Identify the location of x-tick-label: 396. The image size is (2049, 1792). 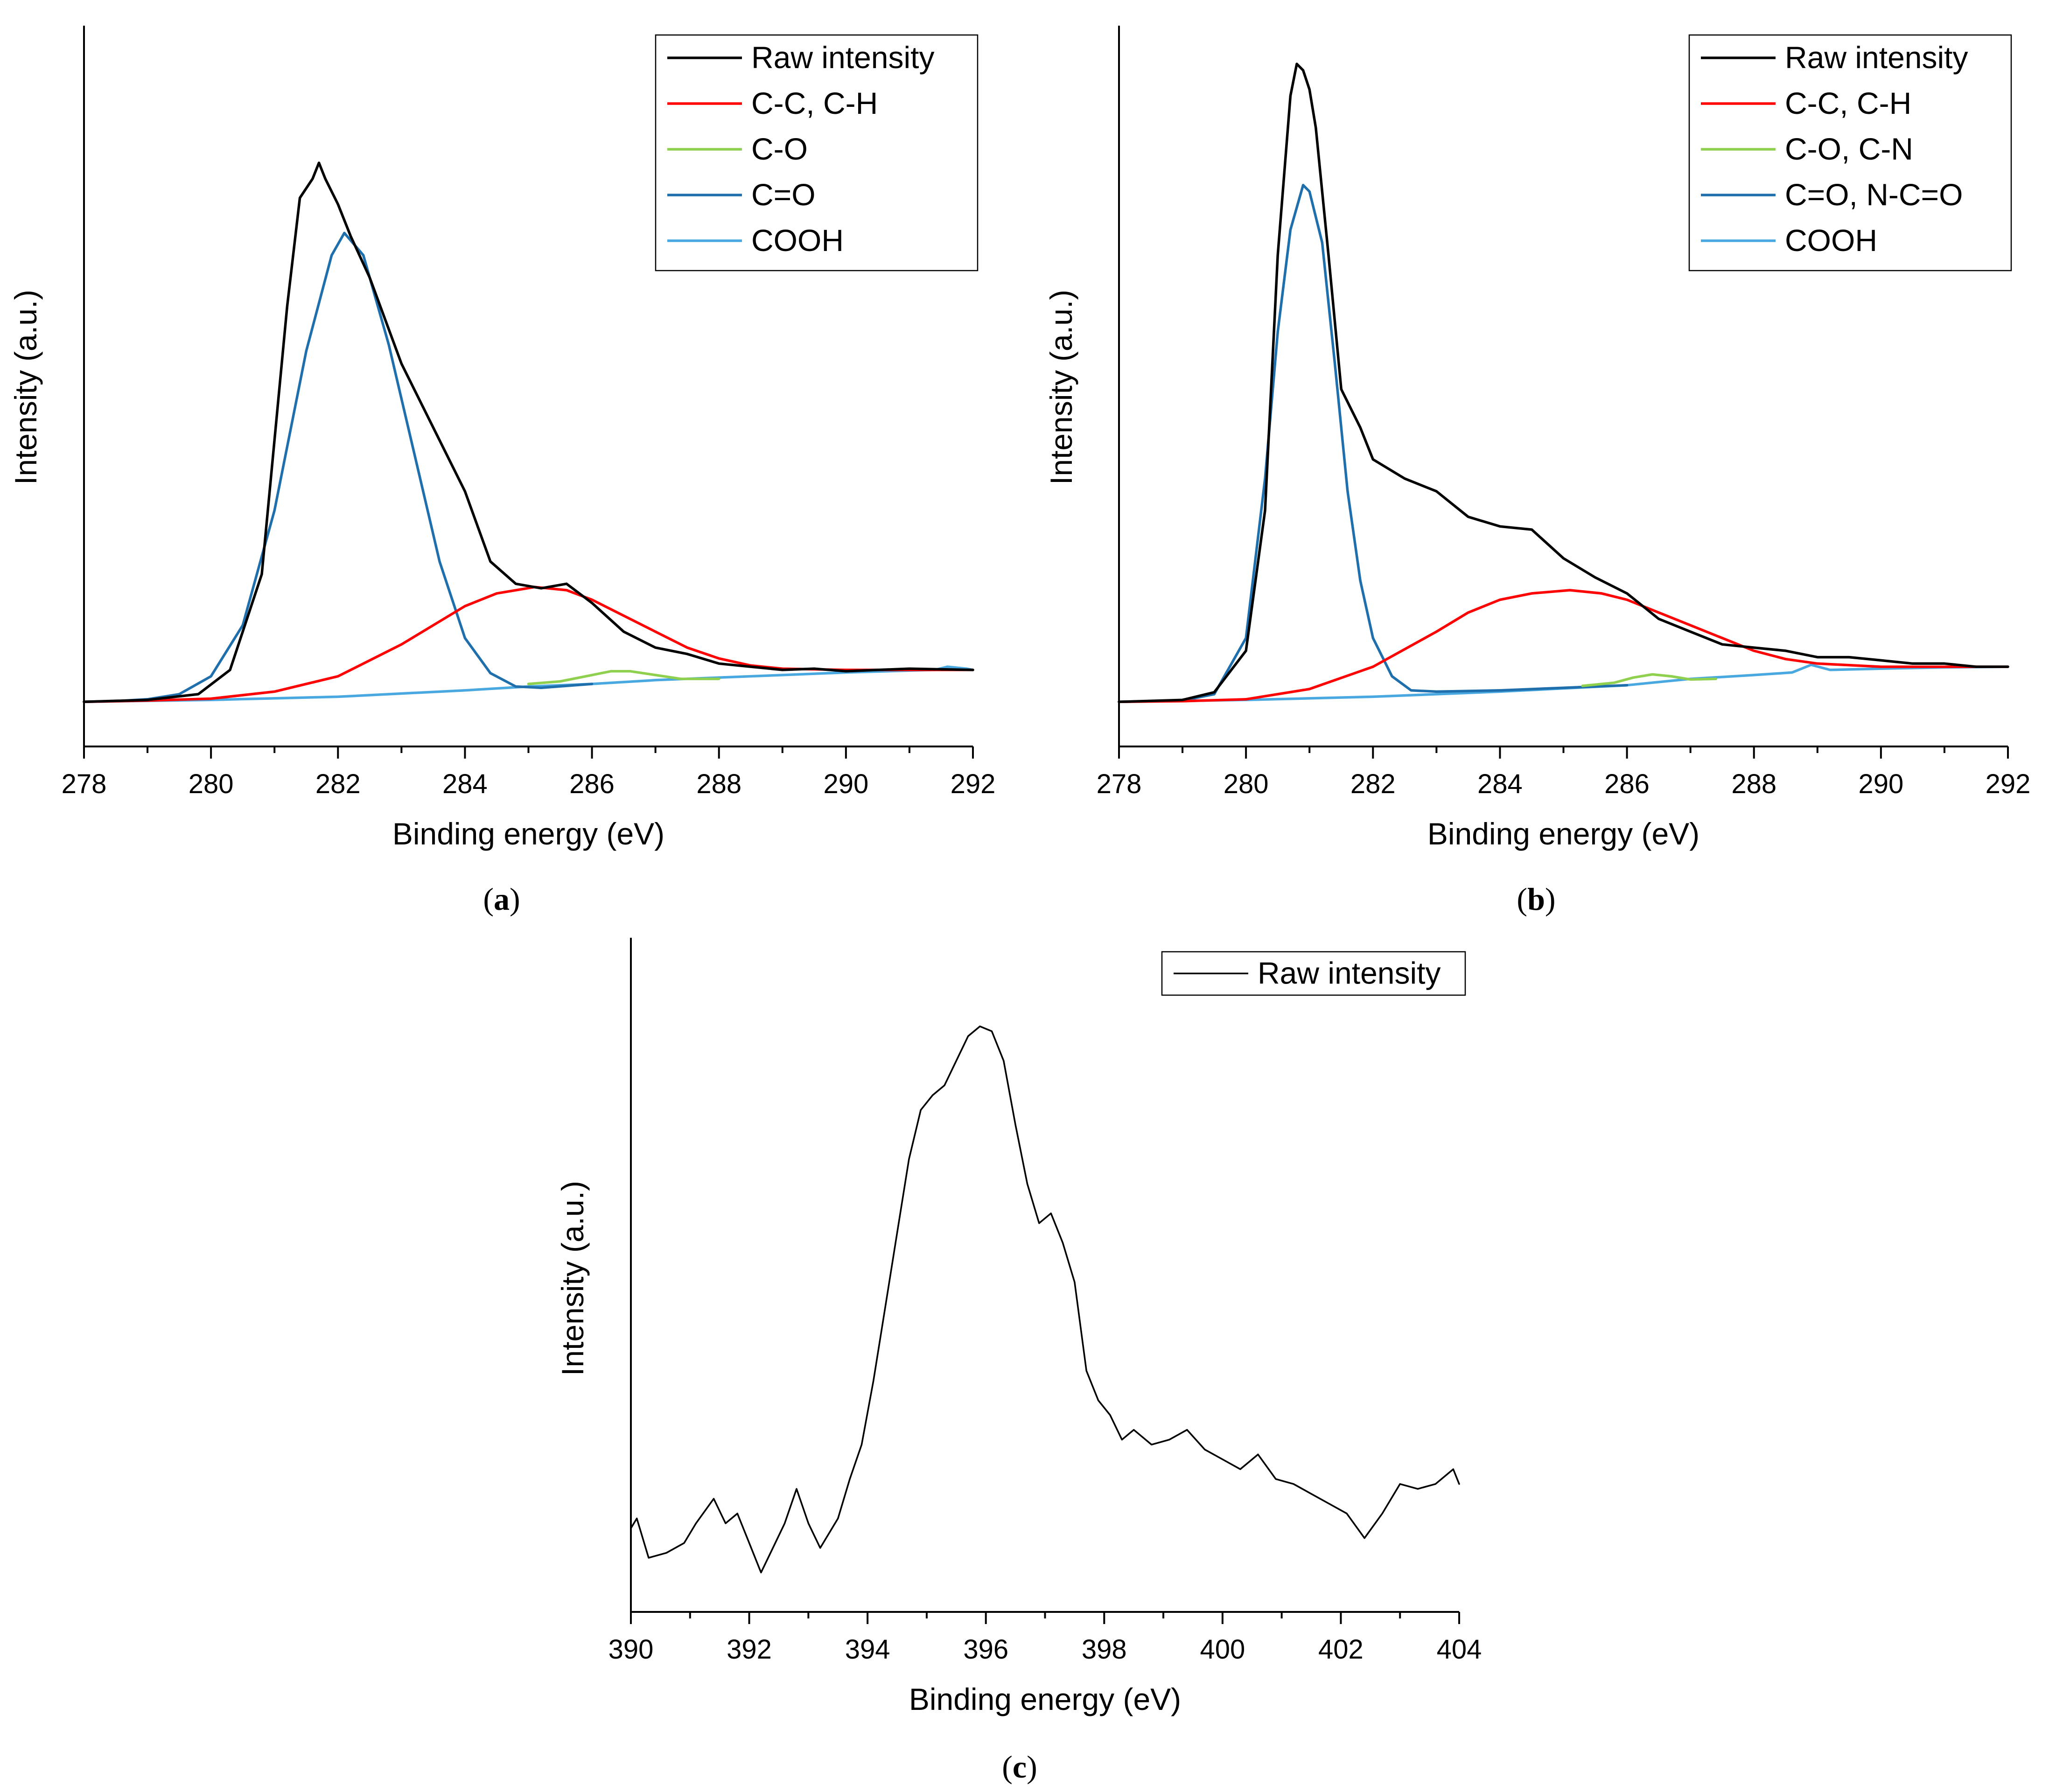
(985, 1649).